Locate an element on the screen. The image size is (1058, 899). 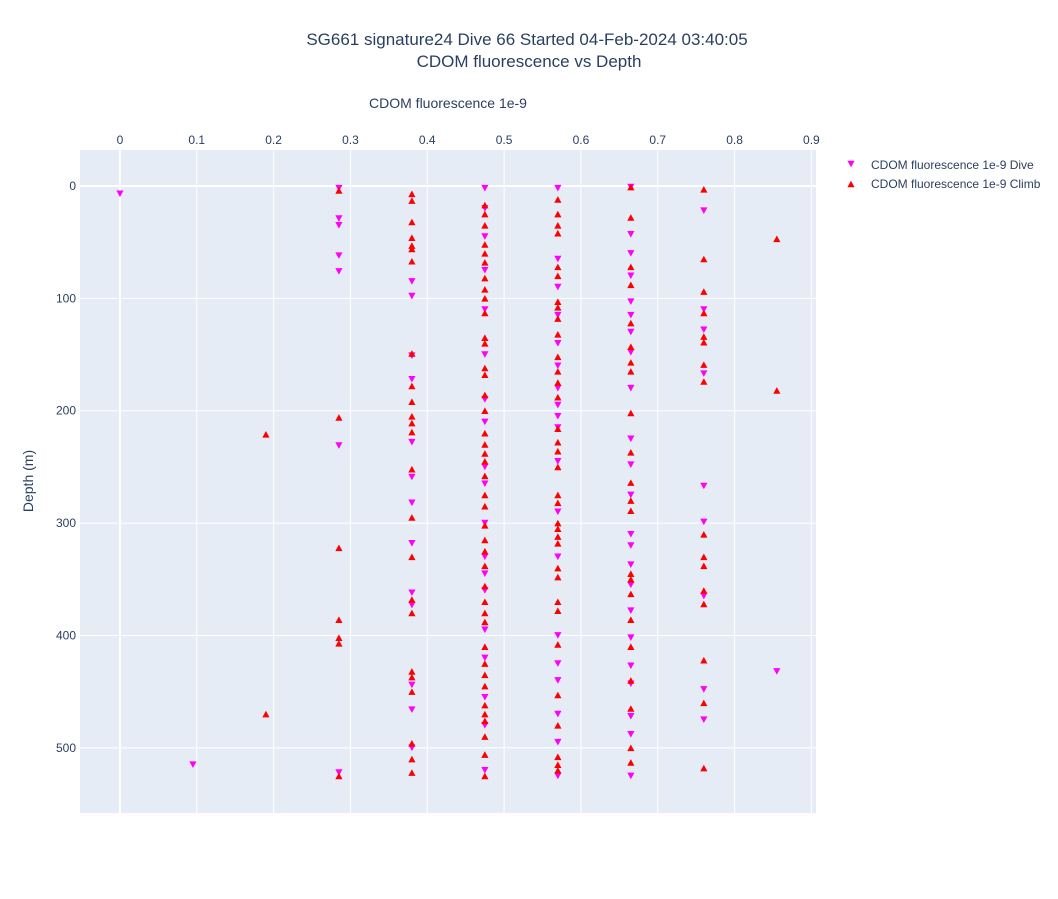
y-axis-label: Depth (m) is located at coordinates (28, 481).